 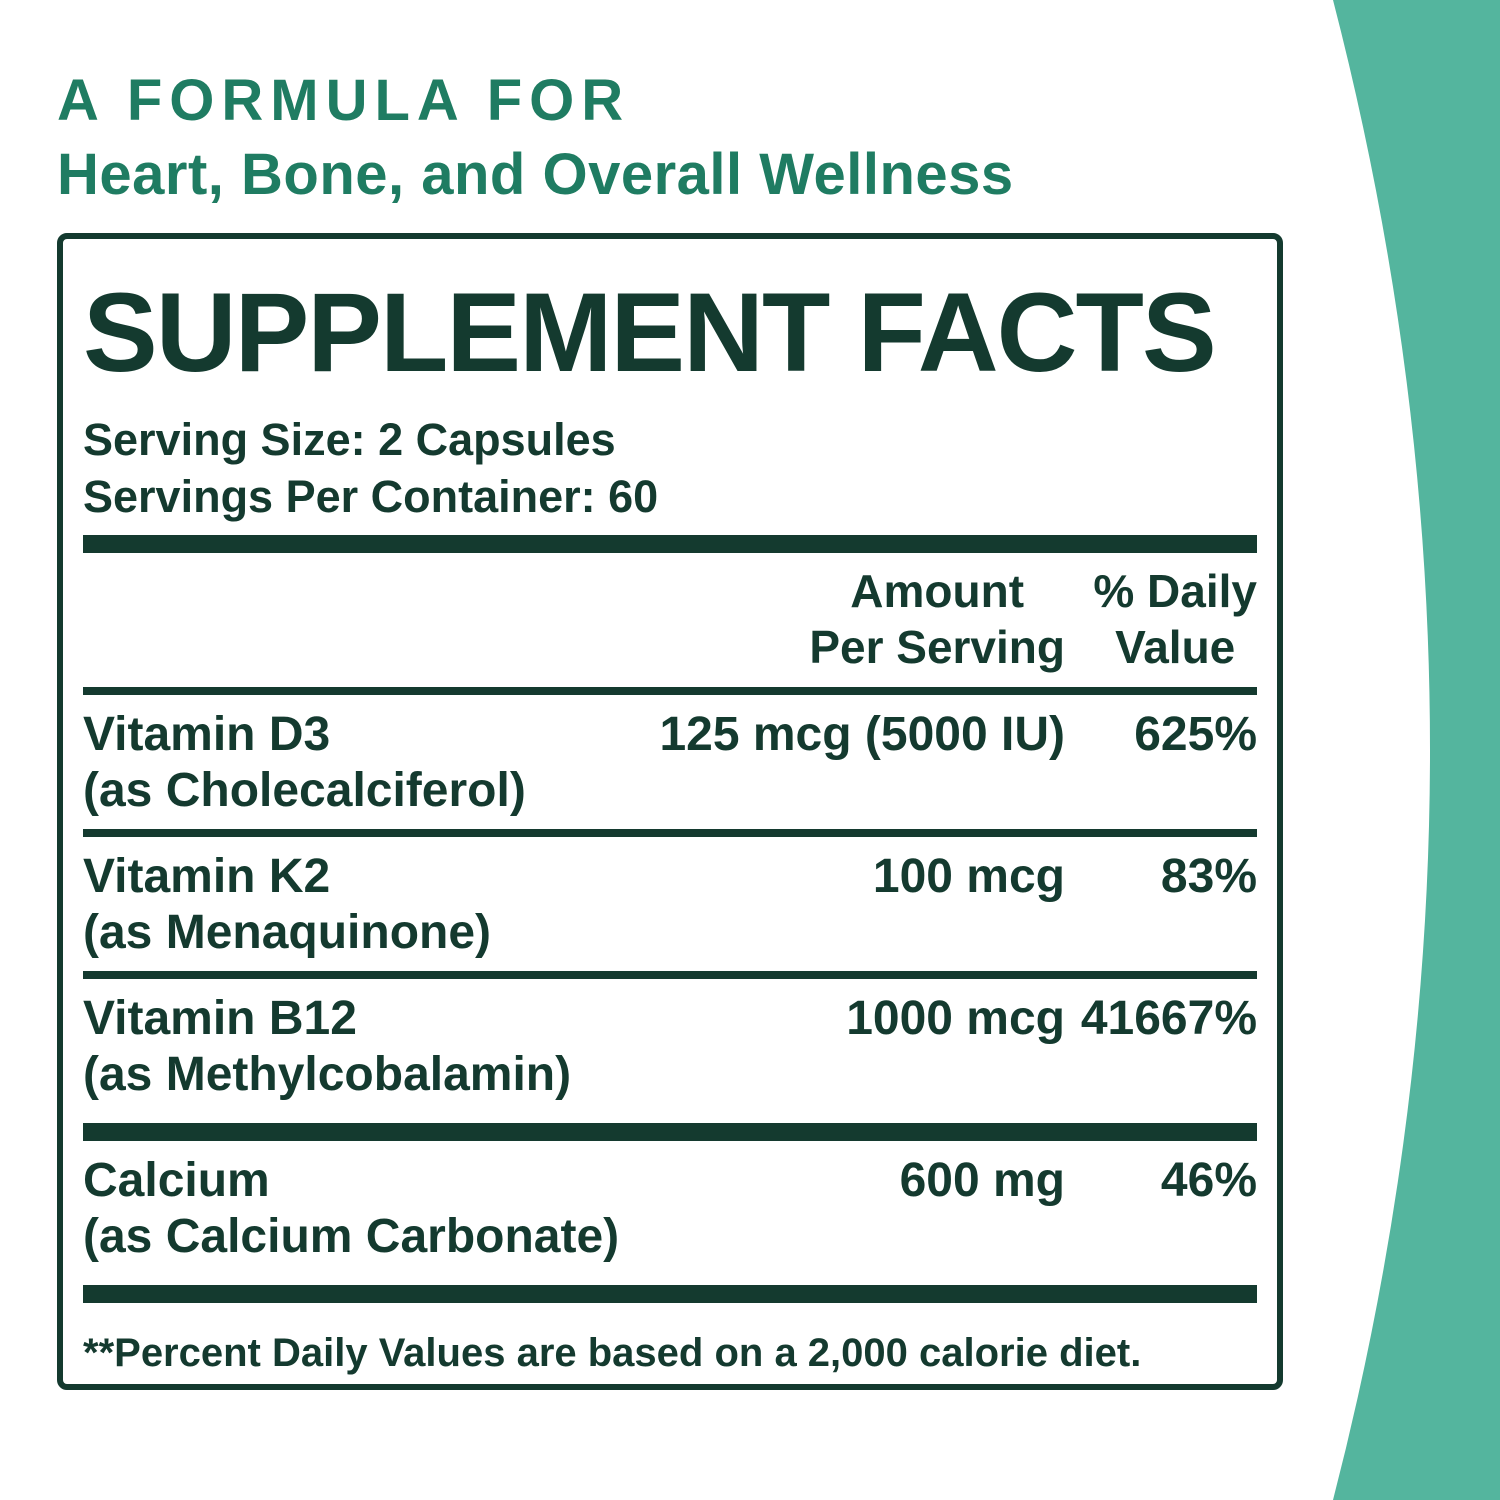 I want to click on nutrient-form: (as Calcium Carbonate), so click(x=351, y=1237).